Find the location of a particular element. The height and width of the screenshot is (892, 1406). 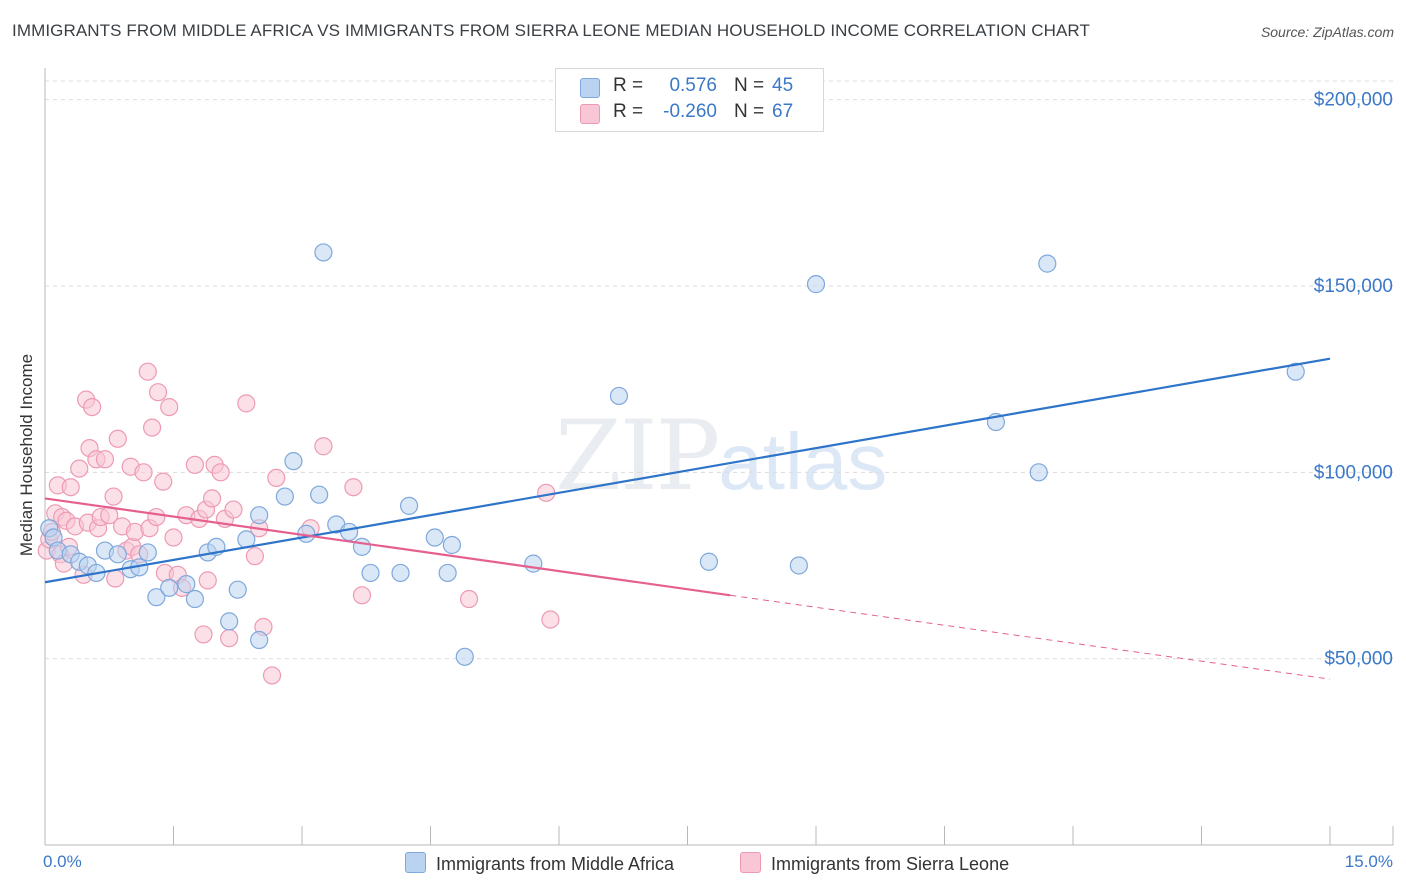

legend-r-value: -0.260 is located at coordinates (690, 111).